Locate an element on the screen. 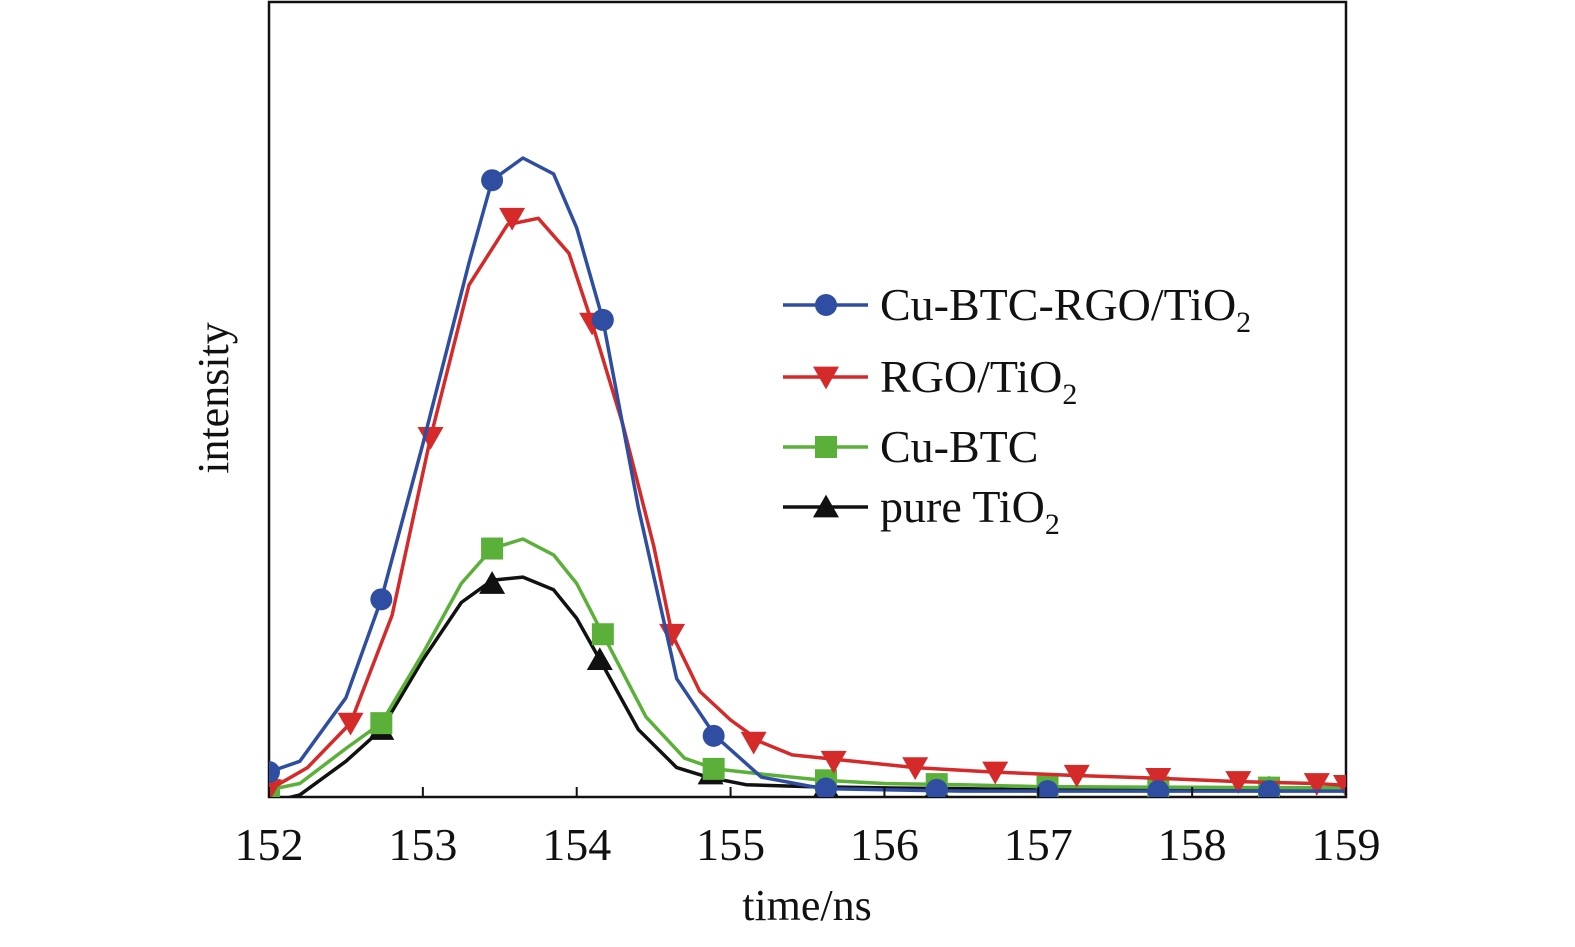 The image size is (1575, 947). legend-entry: Cu-BTC-RGO/TiO2 is located at coordinates (1017, 309).